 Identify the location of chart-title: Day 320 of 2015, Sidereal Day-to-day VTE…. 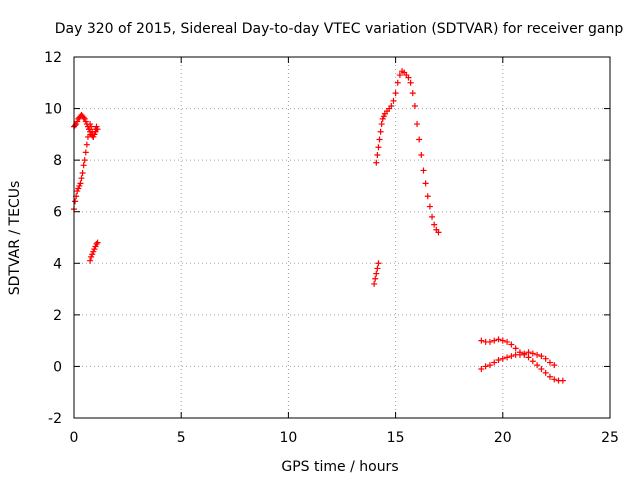
(339, 29).